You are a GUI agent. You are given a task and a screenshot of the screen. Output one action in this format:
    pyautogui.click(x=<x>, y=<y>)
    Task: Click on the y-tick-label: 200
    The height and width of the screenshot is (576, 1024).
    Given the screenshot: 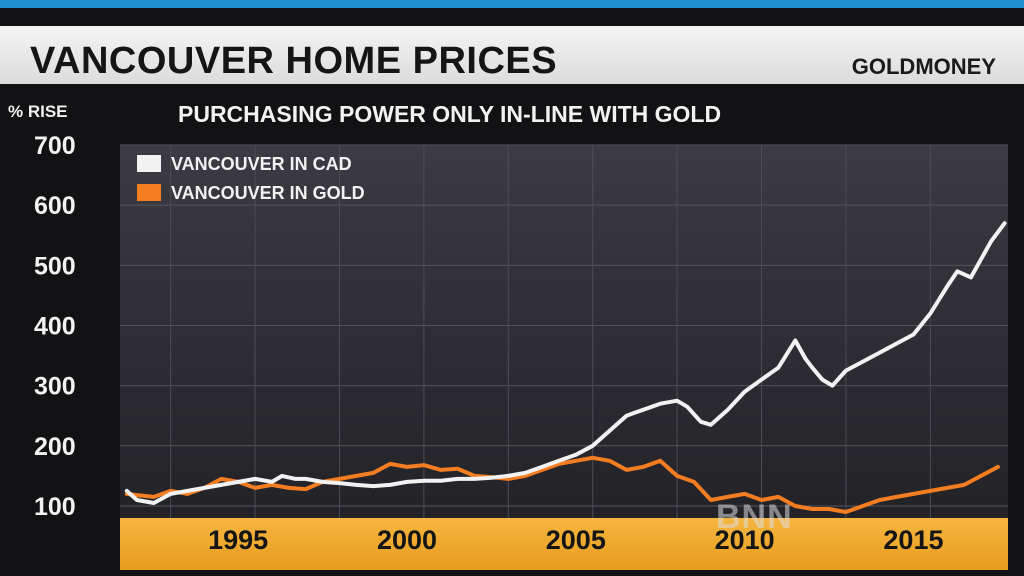 What is the action you would take?
    pyautogui.click(x=55, y=447)
    